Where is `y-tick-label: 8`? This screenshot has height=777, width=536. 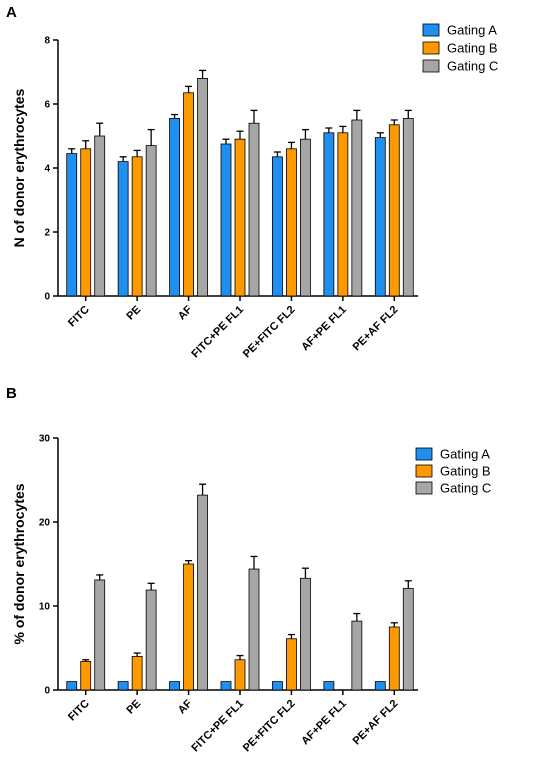
y-tick-label: 8 is located at coordinates (47, 41).